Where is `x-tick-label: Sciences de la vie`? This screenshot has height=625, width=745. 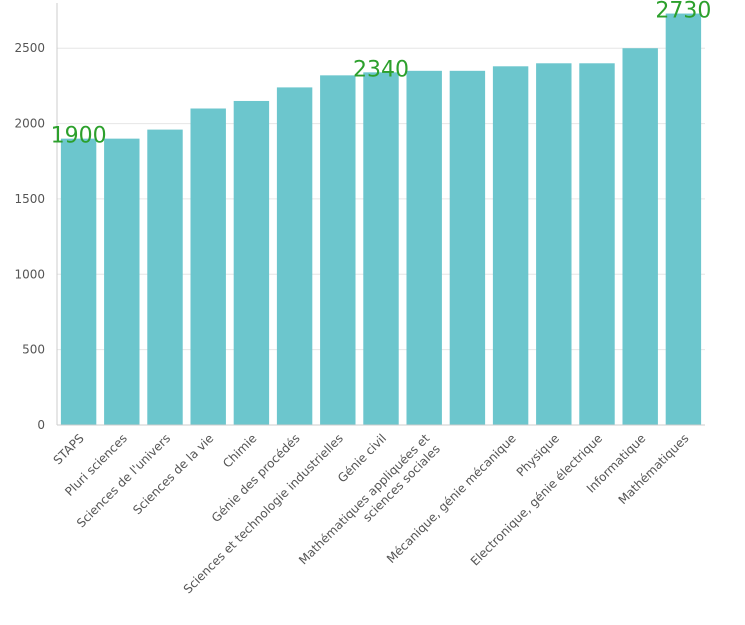
x-tick-label: Sciences de la vie is located at coordinates (173, 474).